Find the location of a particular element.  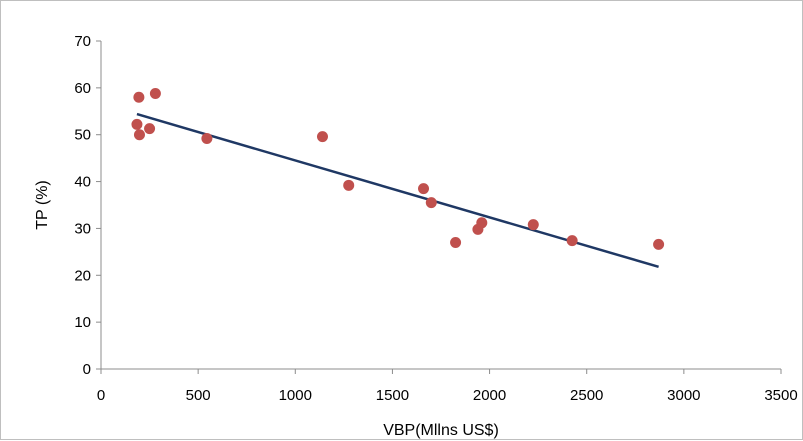

x-tick-label: 2500 is located at coordinates (586, 395).